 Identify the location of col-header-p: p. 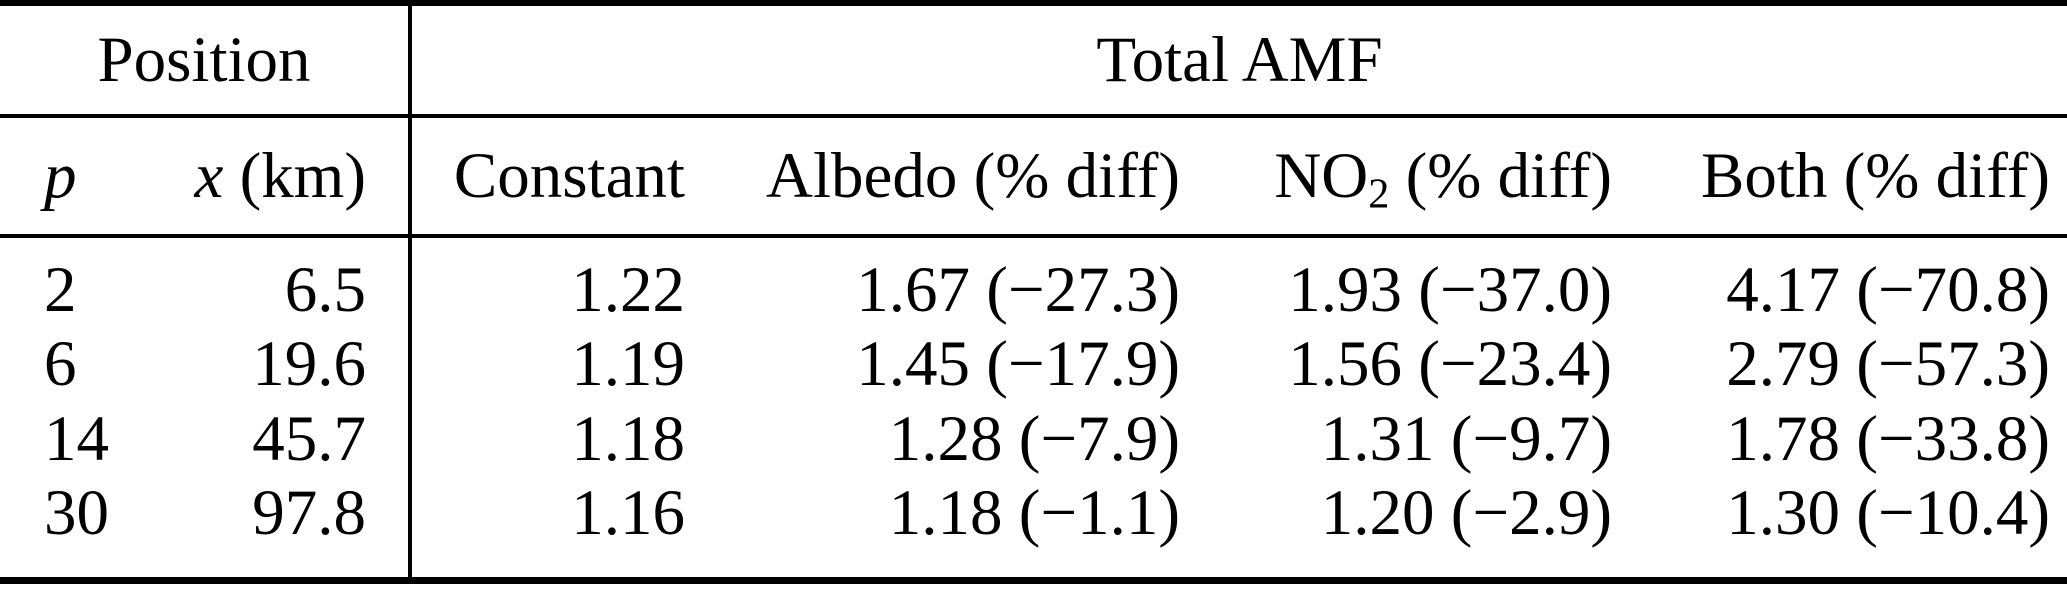
(57, 177).